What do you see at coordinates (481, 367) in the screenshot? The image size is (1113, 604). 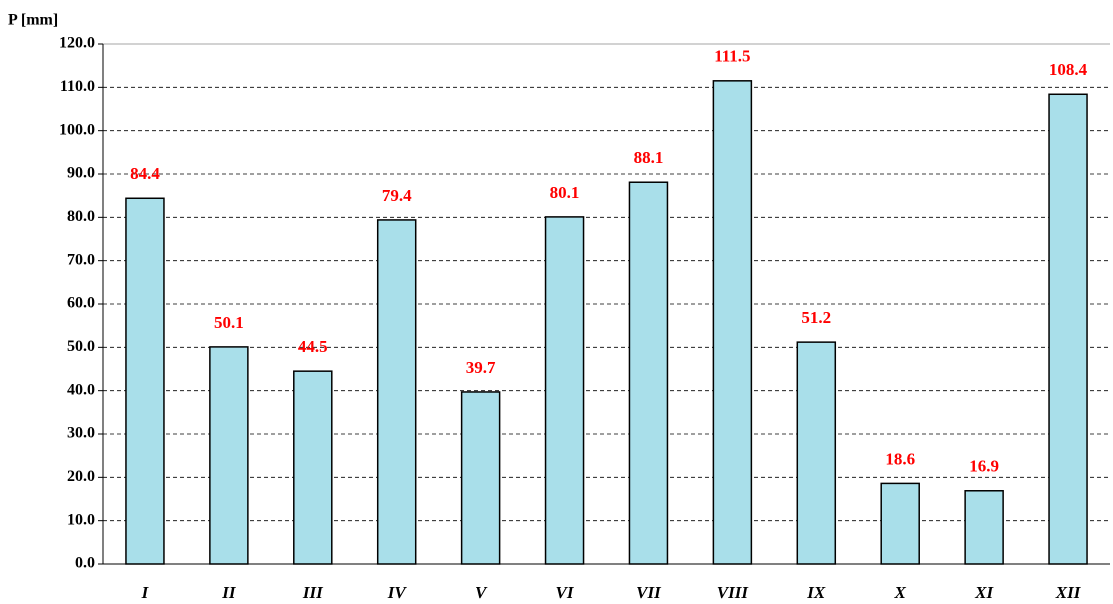 I see `value-label: 39.7` at bounding box center [481, 367].